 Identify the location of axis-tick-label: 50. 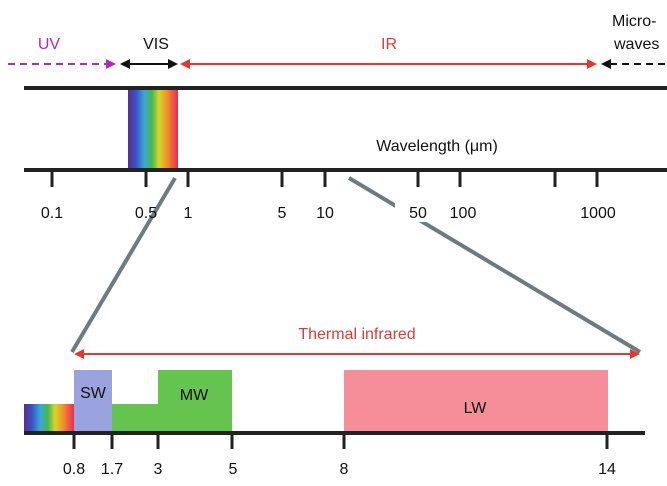
(418, 213).